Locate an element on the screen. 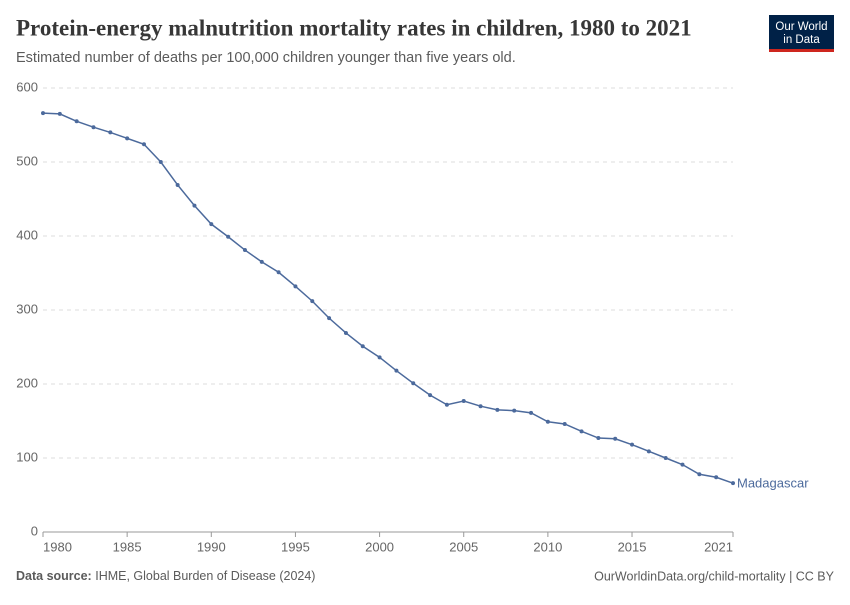 The height and width of the screenshot is (605, 850). y-tick-label: 400 is located at coordinates (27, 234).